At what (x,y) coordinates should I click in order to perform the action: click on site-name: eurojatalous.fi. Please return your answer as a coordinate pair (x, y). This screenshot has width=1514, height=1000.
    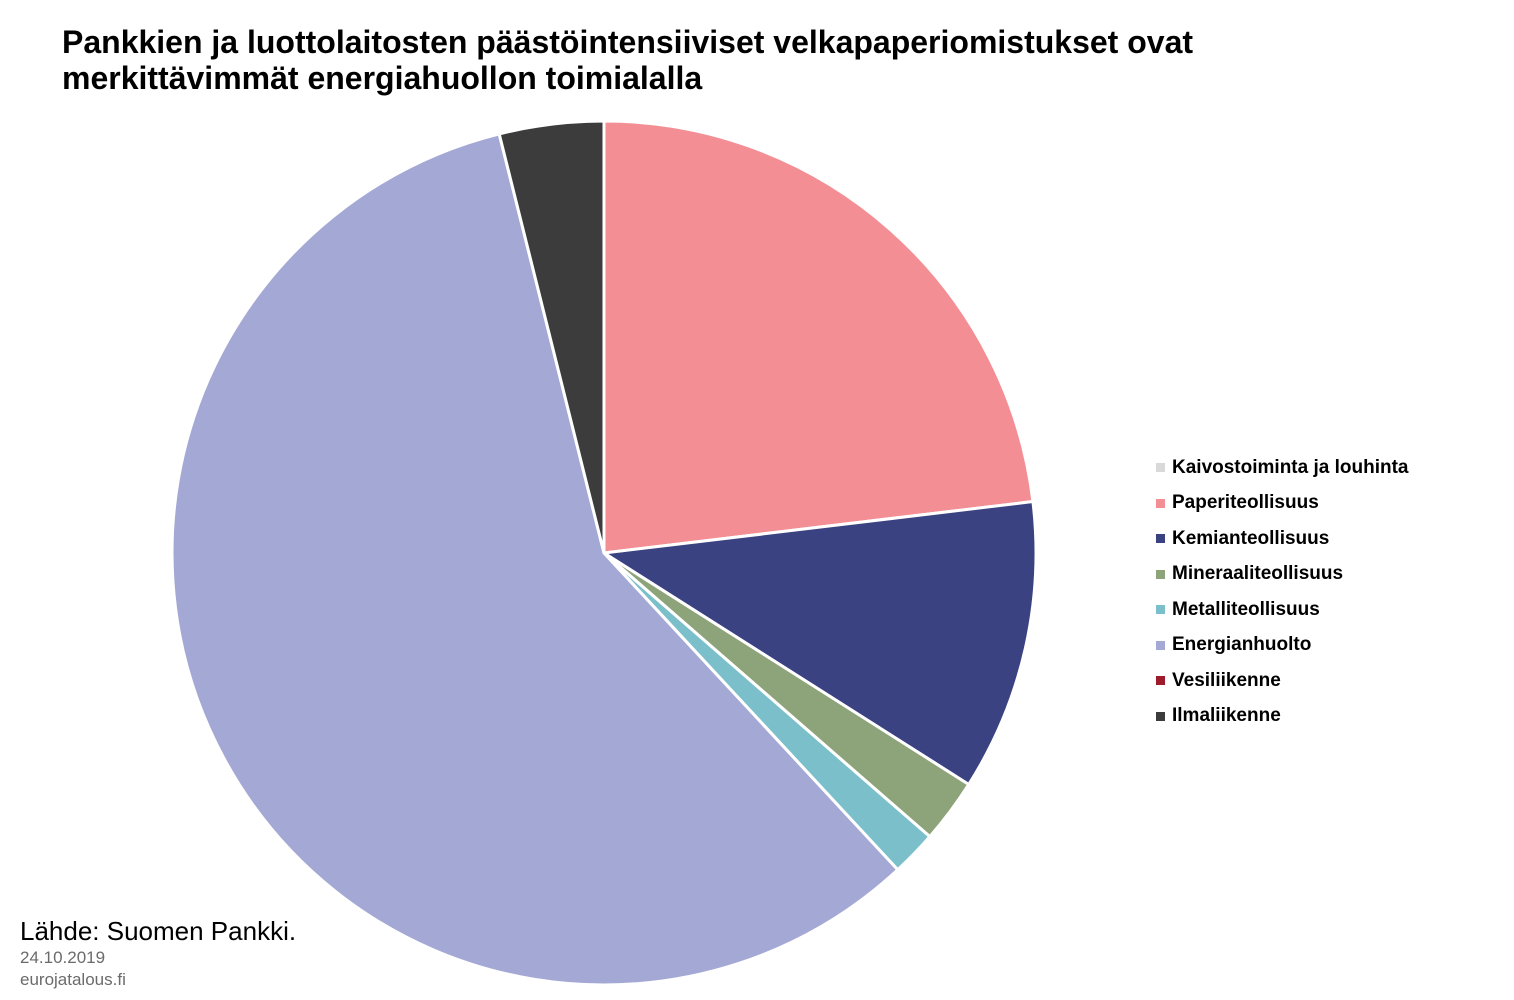
    Looking at the image, I should click on (73, 979).